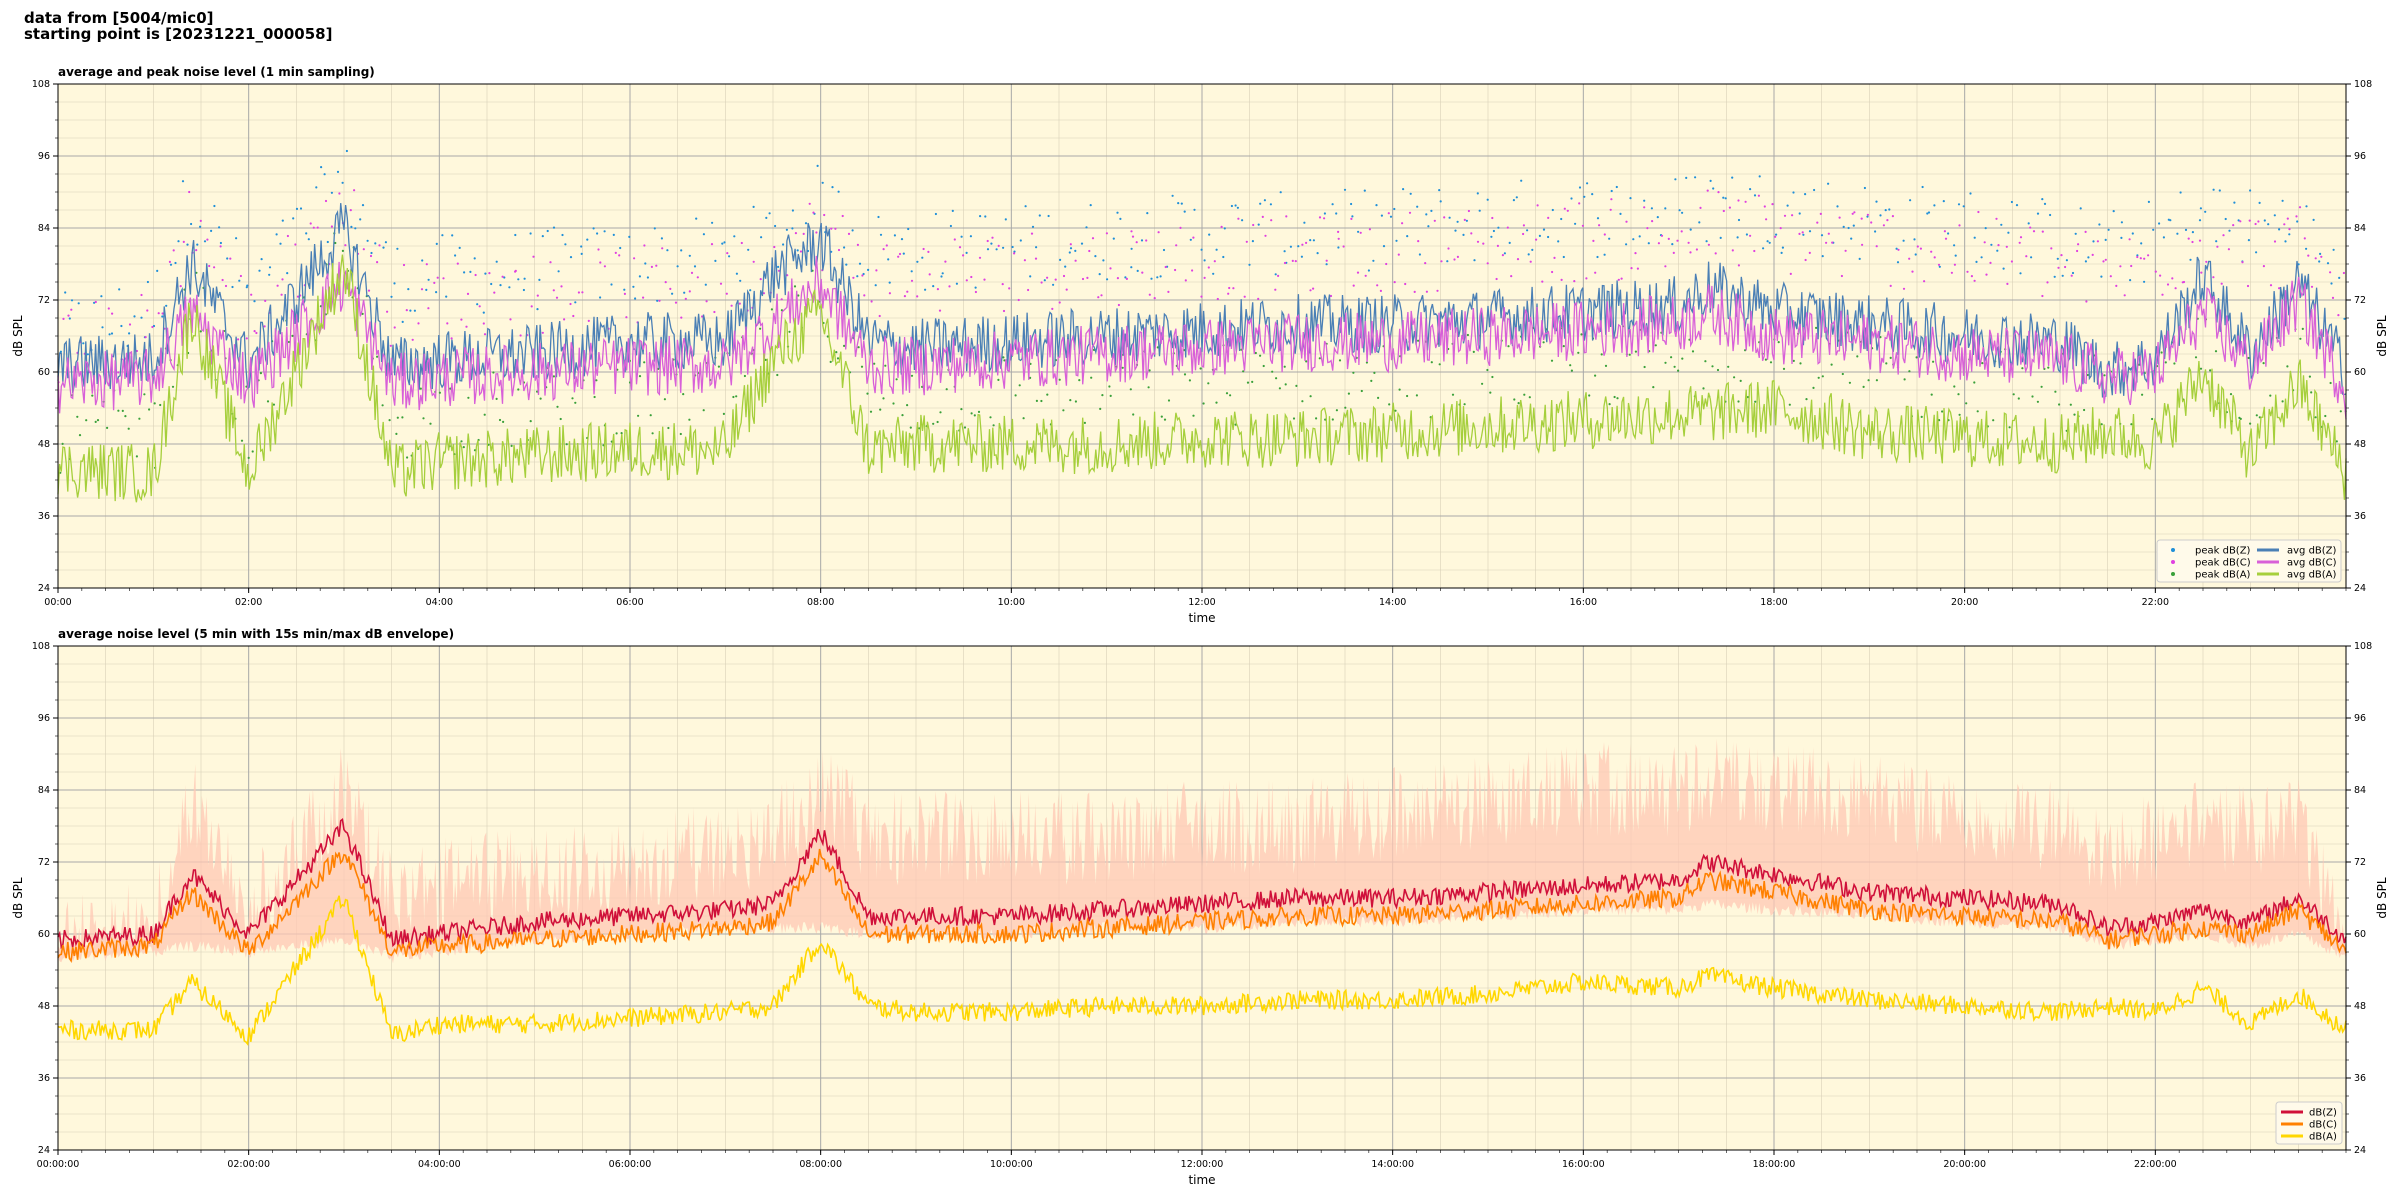  What do you see at coordinates (1964, 1164) in the screenshot?
I see `x-tick-label: 20:00:00` at bounding box center [1964, 1164].